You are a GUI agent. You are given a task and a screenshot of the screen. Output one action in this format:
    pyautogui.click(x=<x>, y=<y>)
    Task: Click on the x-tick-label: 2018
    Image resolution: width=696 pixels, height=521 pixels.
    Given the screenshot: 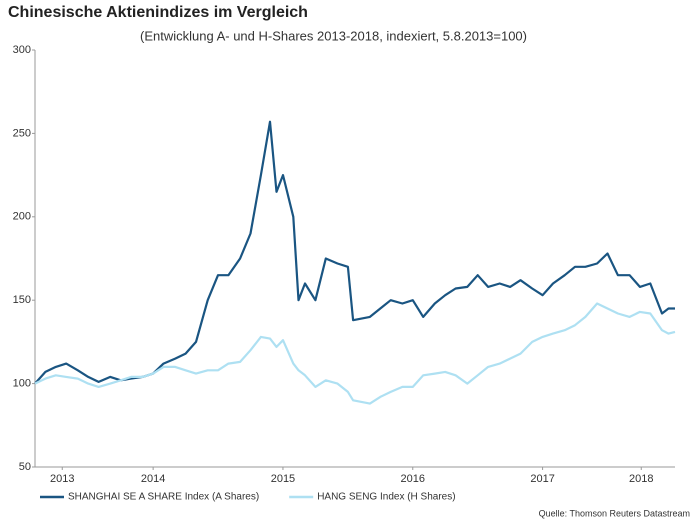 What is the action you would take?
    pyautogui.click(x=641, y=479)
    